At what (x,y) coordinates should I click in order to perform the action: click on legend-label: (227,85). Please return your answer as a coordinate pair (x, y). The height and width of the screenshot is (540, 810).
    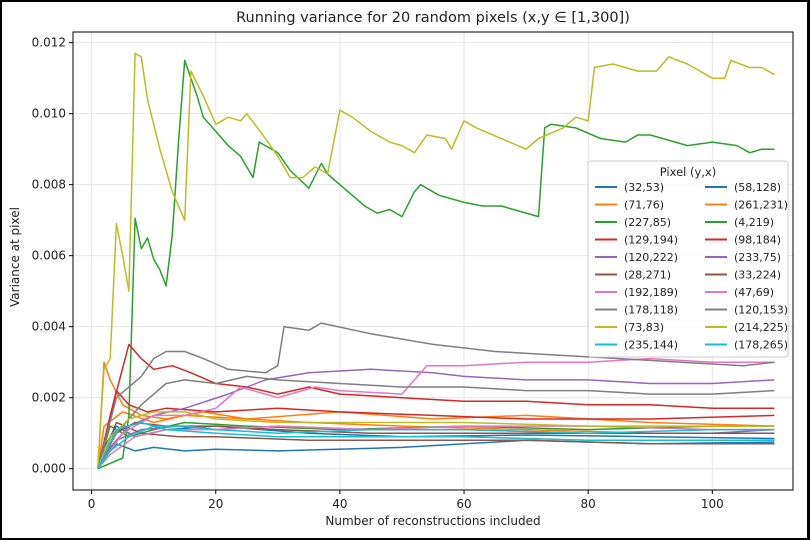
    Looking at the image, I should click on (647, 222).